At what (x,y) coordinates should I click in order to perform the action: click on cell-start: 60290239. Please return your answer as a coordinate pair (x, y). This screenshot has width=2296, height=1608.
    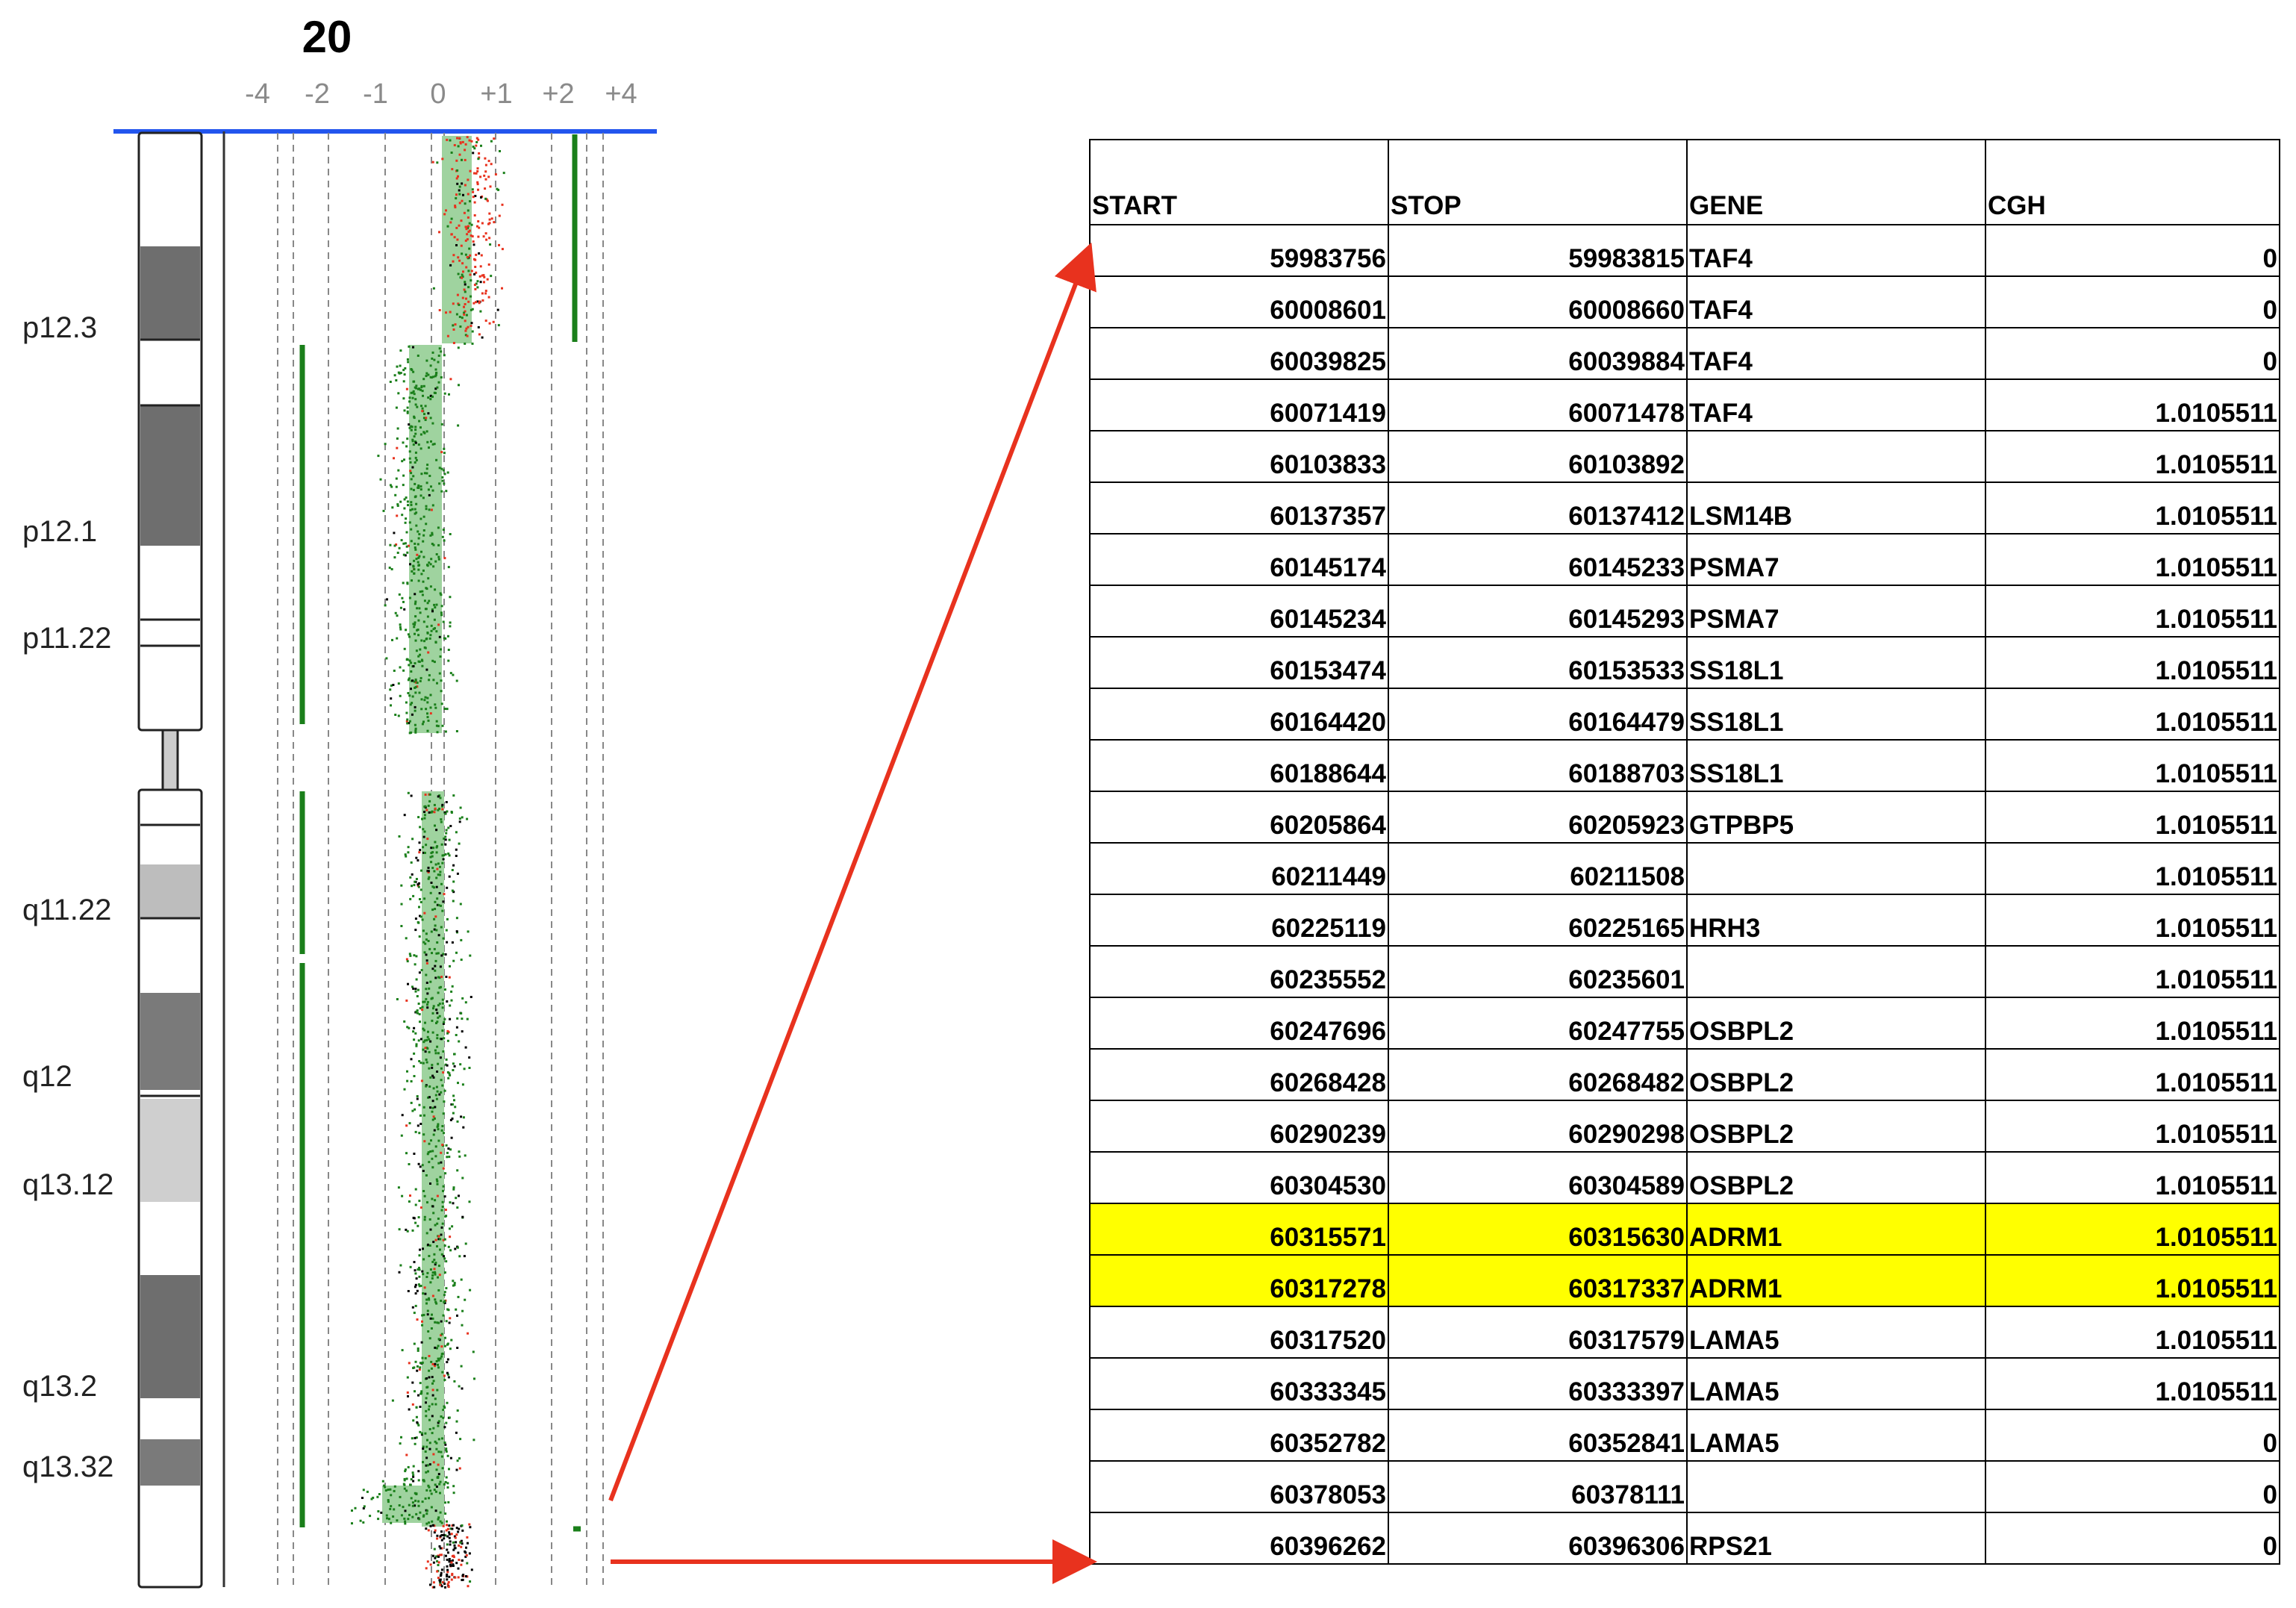
    Looking at the image, I should click on (1239, 1126).